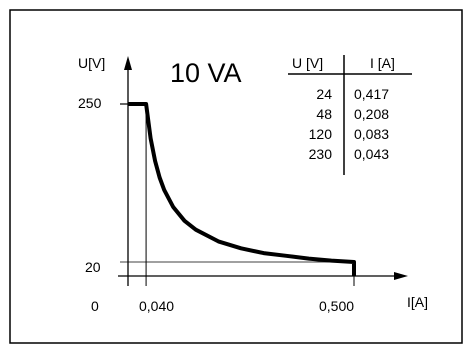  Describe the element at coordinates (382, 63) in the screenshot. I see `table-header-i: I [A]` at that location.